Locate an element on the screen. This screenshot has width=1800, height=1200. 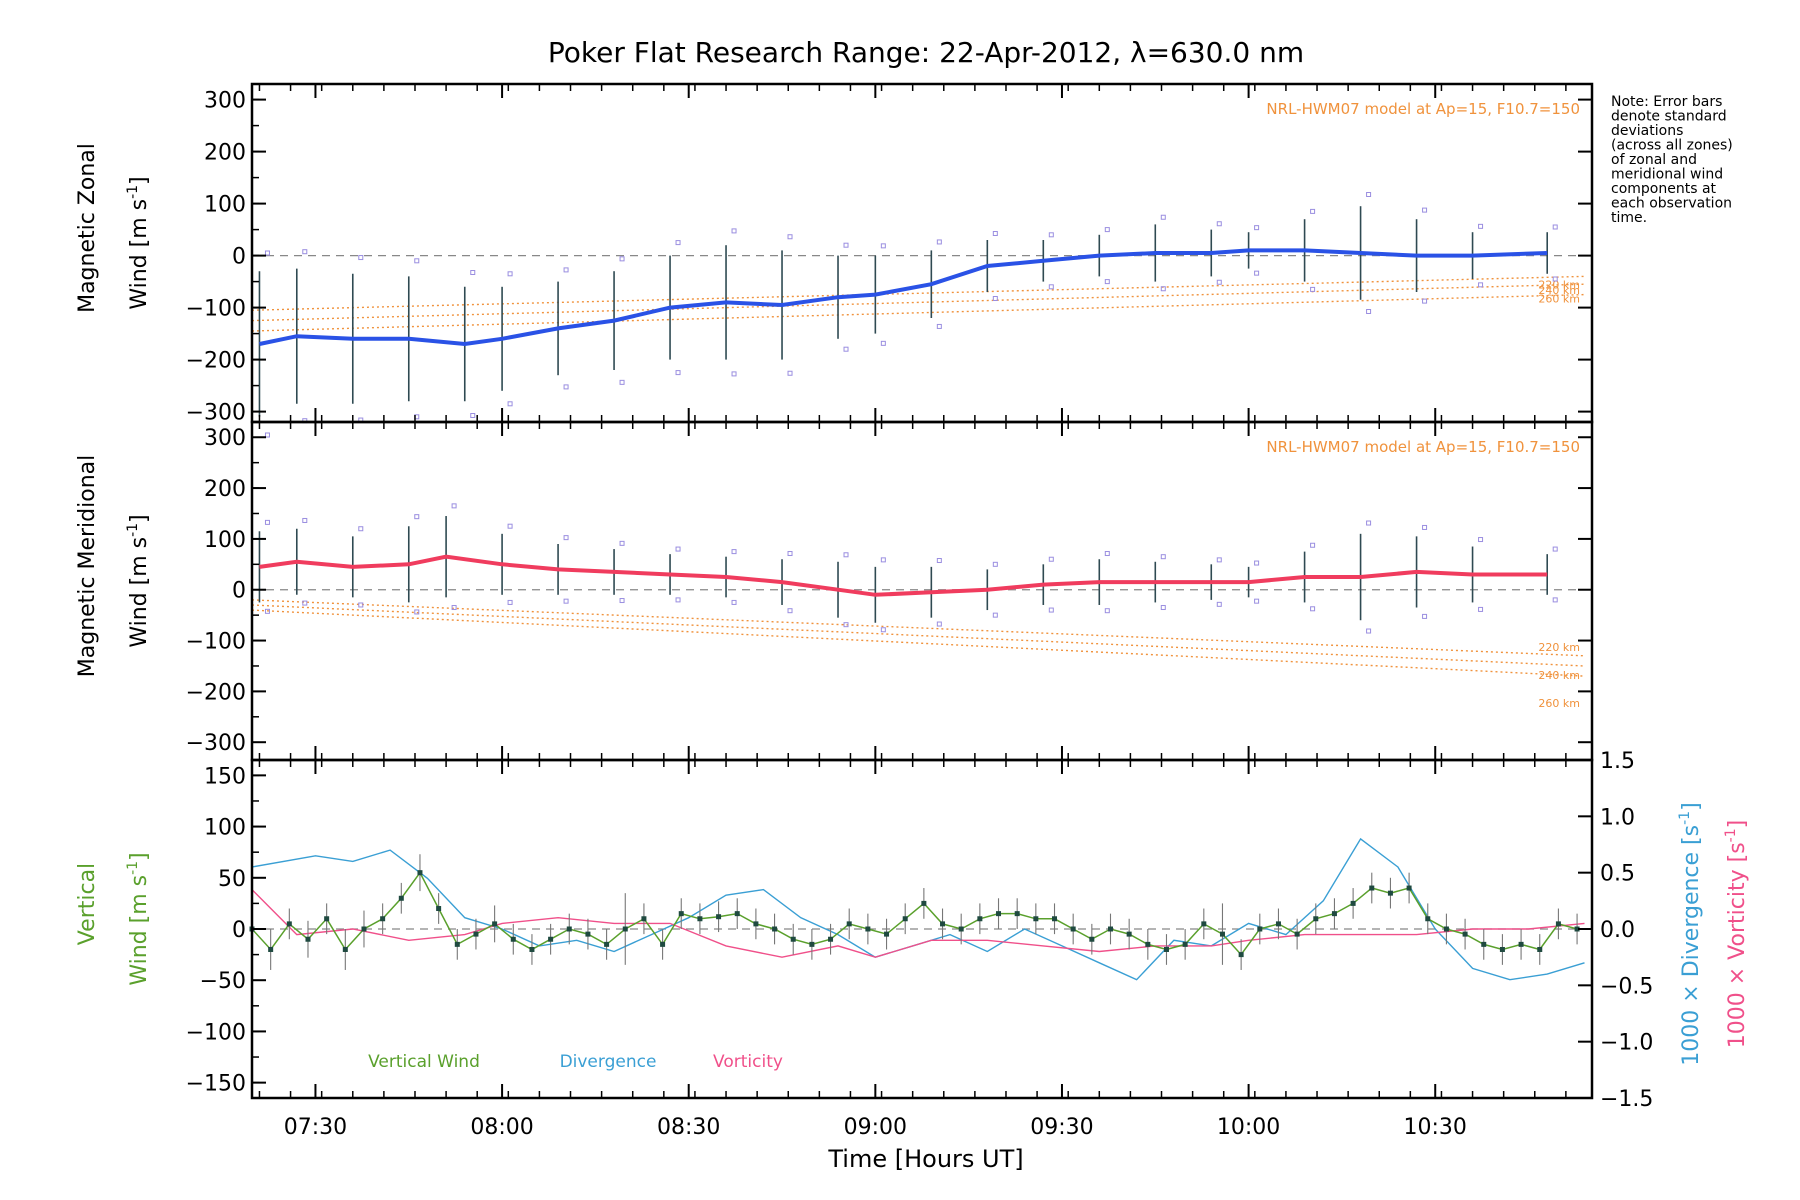
divergence-axis-label: 1000 × Divergence [s-1] is located at coordinates (1690, 933).